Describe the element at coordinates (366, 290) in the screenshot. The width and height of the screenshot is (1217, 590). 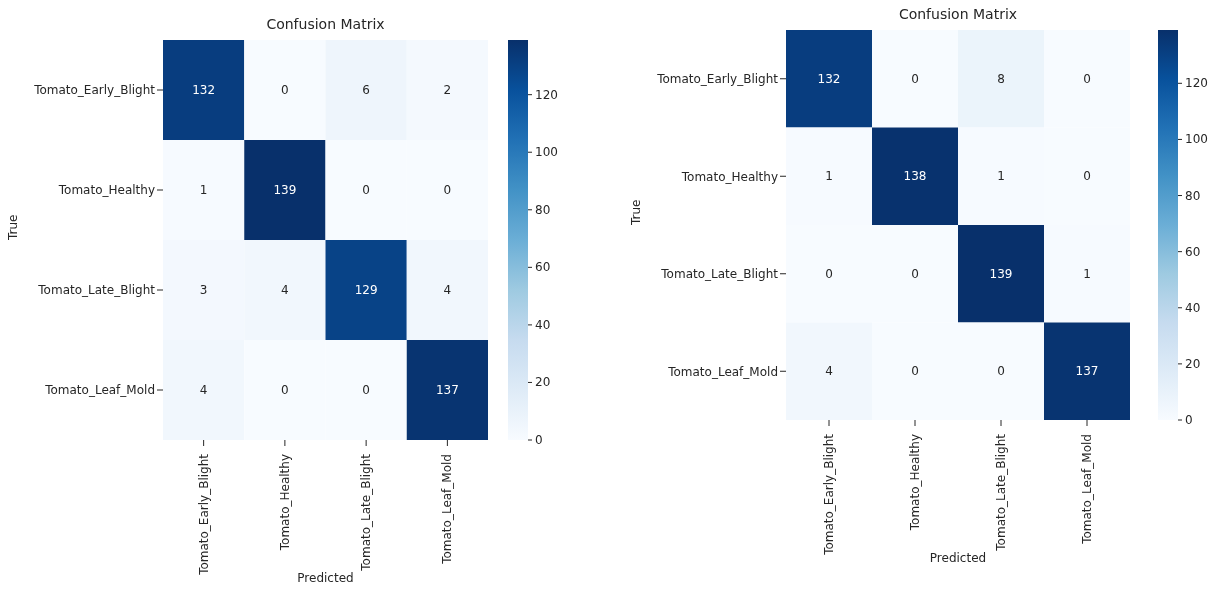
I see `data-label: 129` at that location.